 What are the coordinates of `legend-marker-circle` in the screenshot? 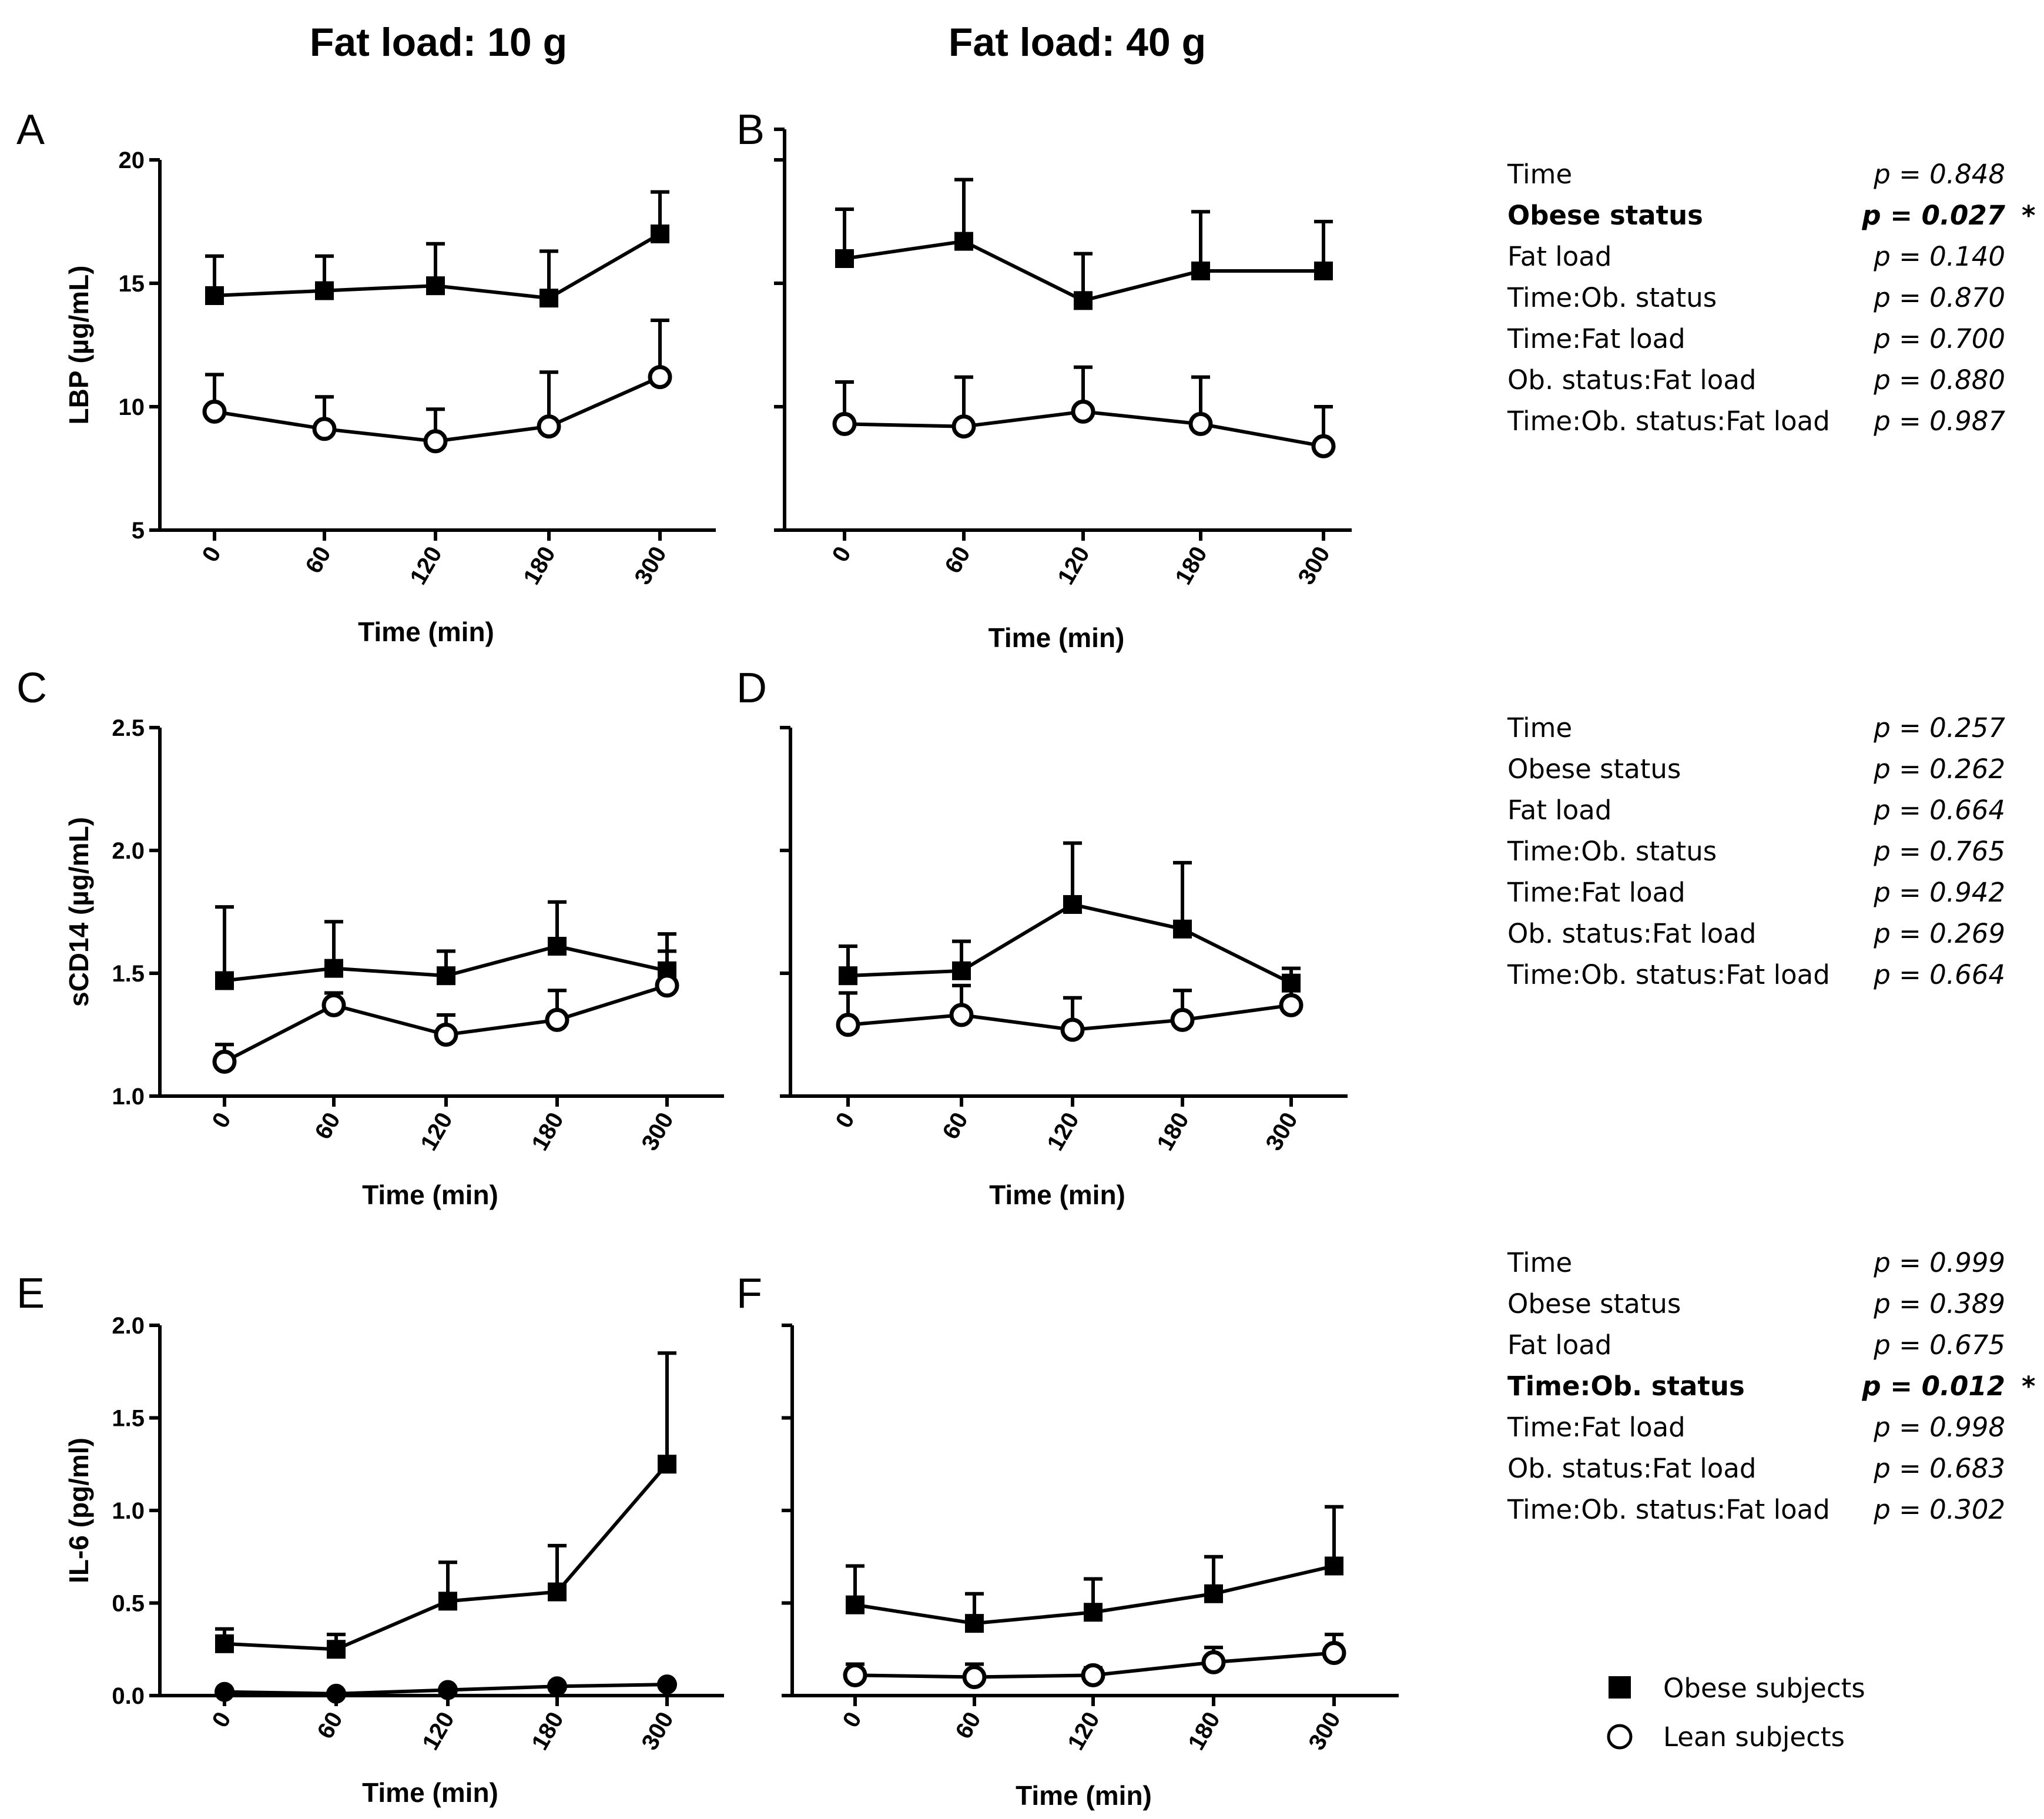 It's located at (1620, 1737).